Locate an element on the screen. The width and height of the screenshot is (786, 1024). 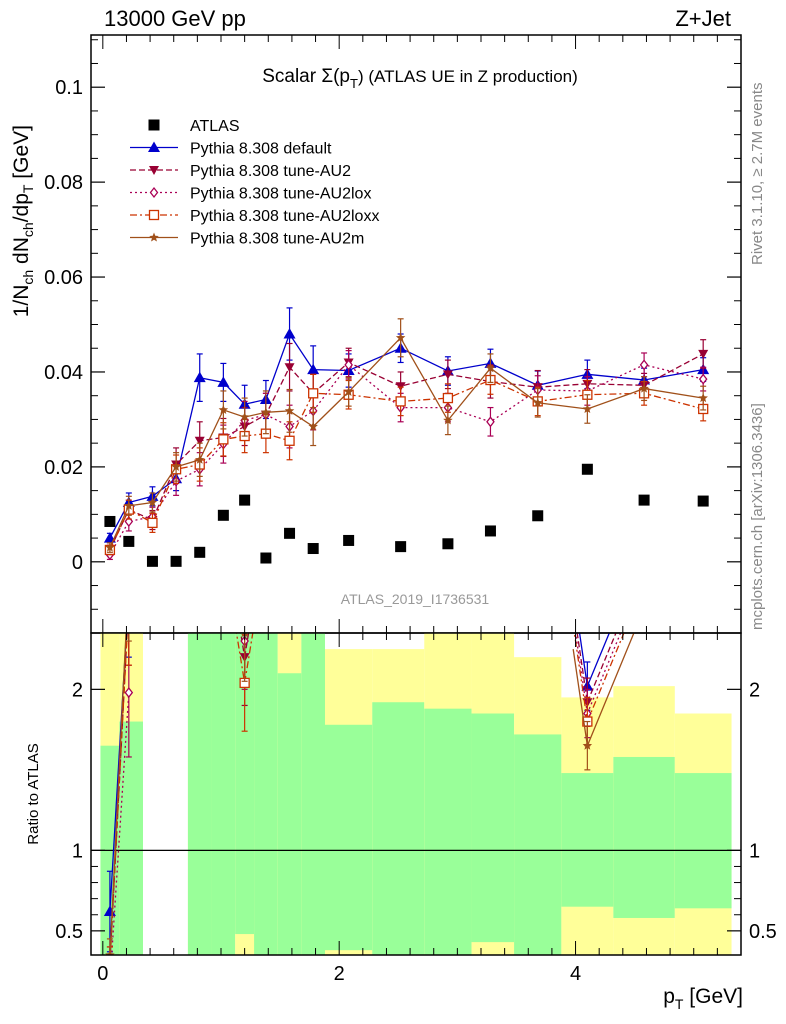
legend-label: ATLAS is located at coordinates (215, 126).